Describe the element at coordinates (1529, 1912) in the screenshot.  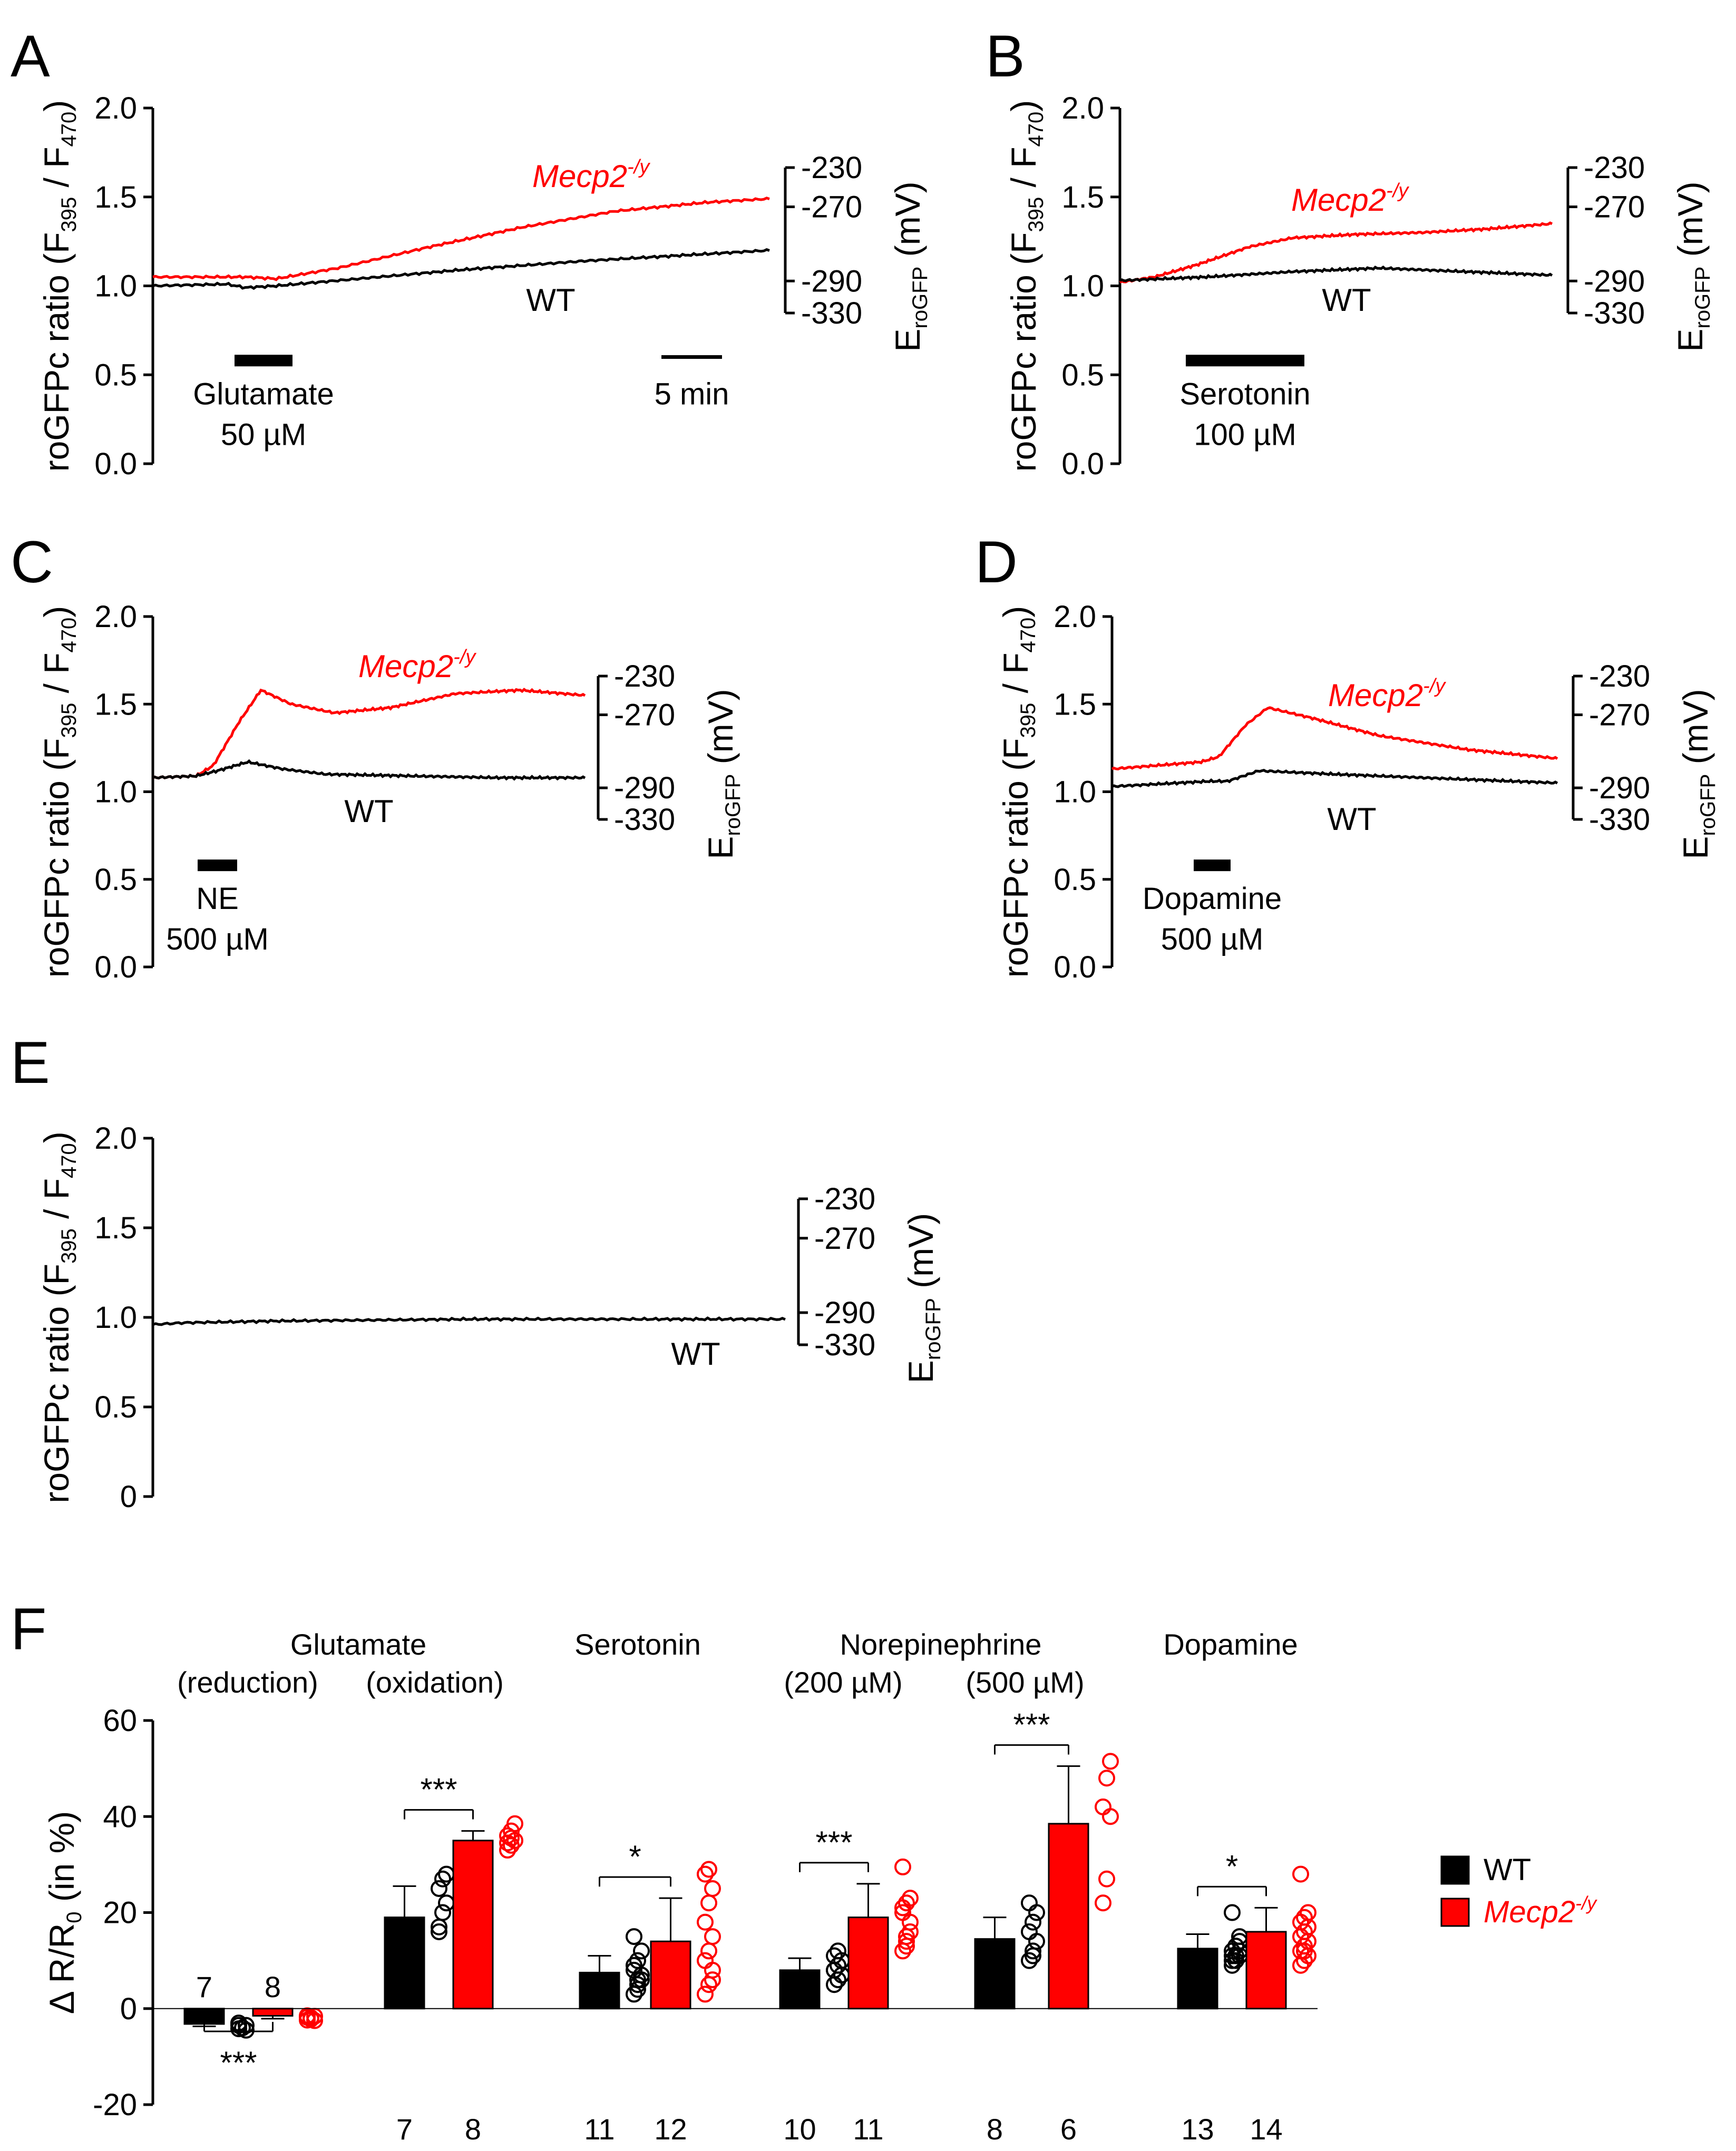
I see `legend-text: Mecp2` at that location.